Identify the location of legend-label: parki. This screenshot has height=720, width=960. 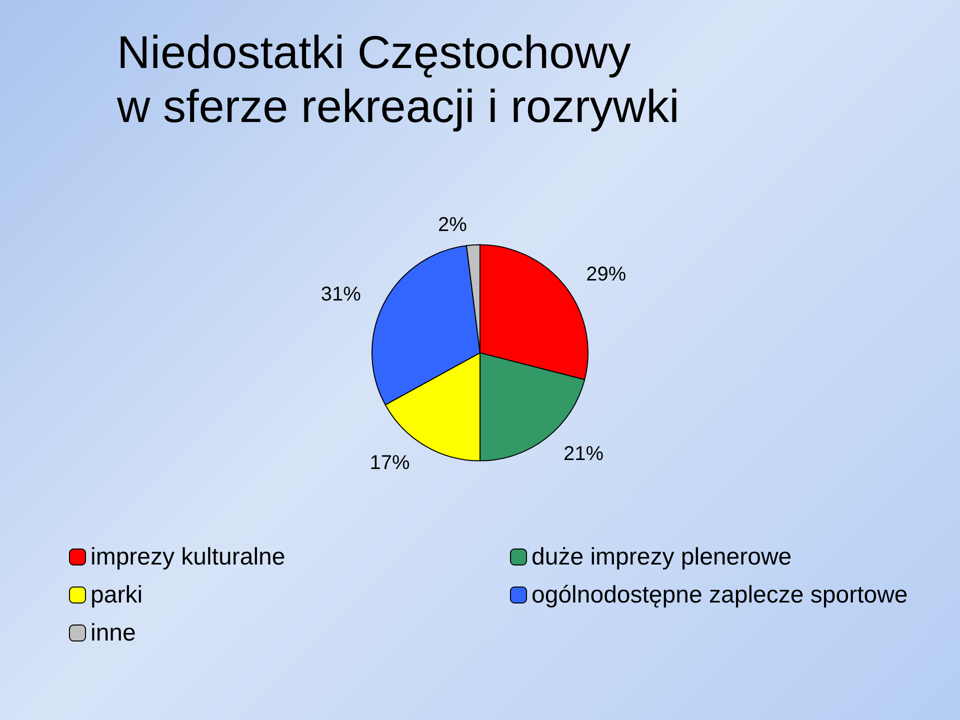
(116, 595).